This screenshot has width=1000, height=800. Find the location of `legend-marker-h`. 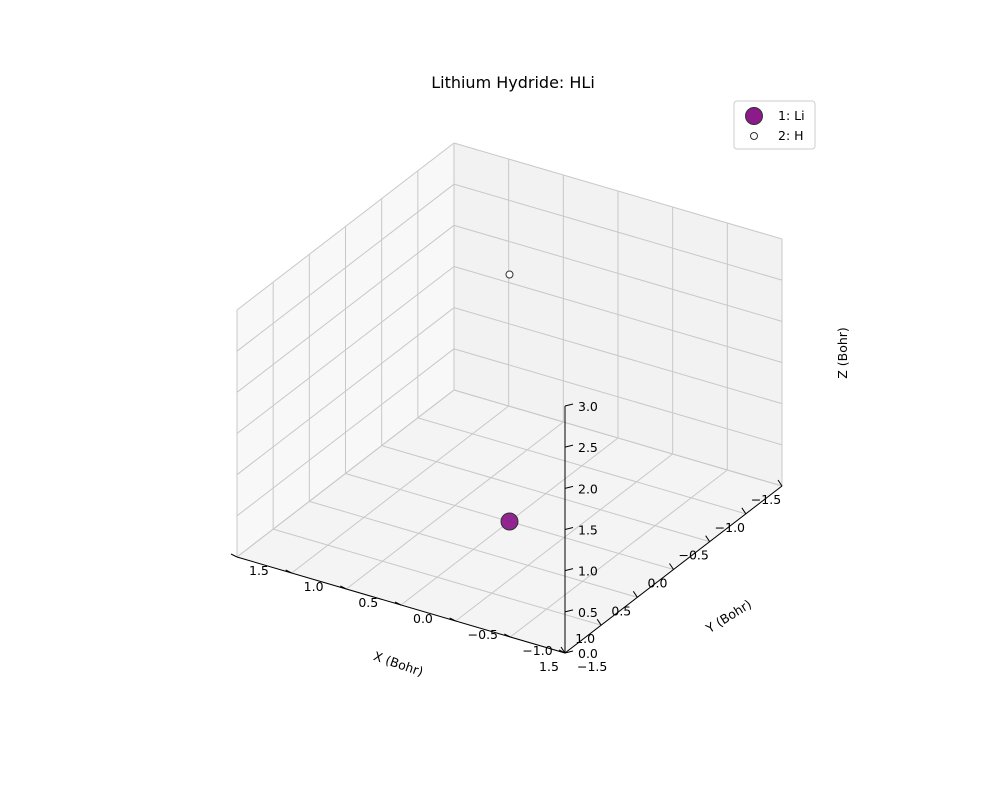

legend-marker-h is located at coordinates (754, 136).